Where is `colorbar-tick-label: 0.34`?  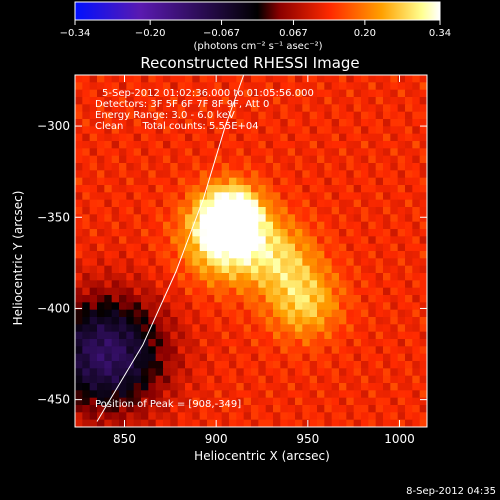 colorbar-tick-label: 0.34 is located at coordinates (440, 33).